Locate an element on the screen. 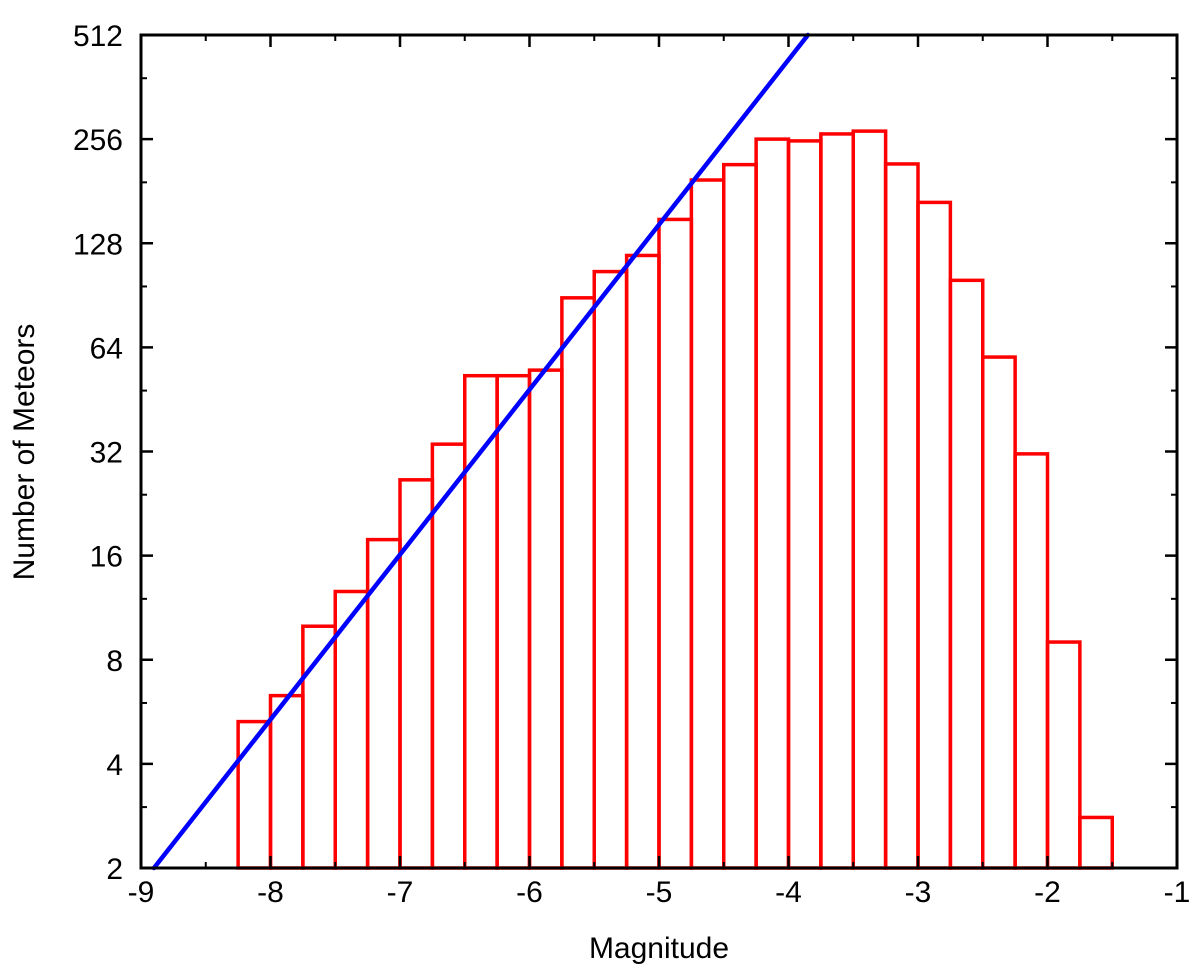 The width and height of the screenshot is (1200, 975). x-tick-labels: -9 -8 -7 -6 -5 -4 -3 -2 -1 is located at coordinates (659, 892).